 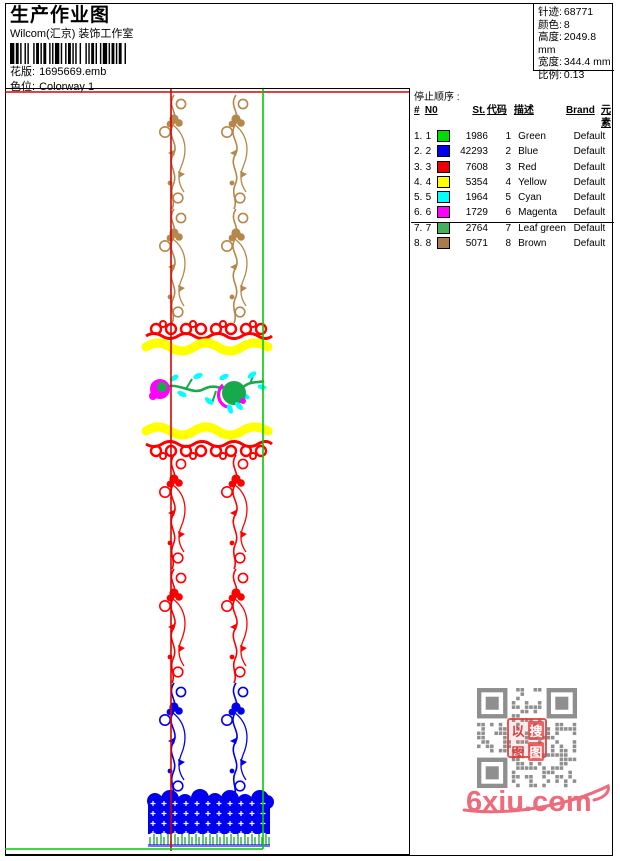 I want to click on row-code: 1, so click(x=508, y=136).